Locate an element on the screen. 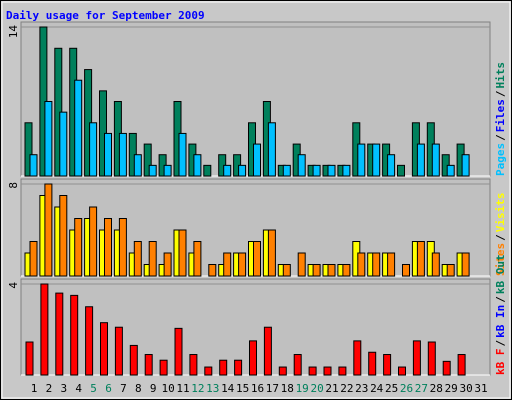  legend-entry: kB F is located at coordinates (500, 362).